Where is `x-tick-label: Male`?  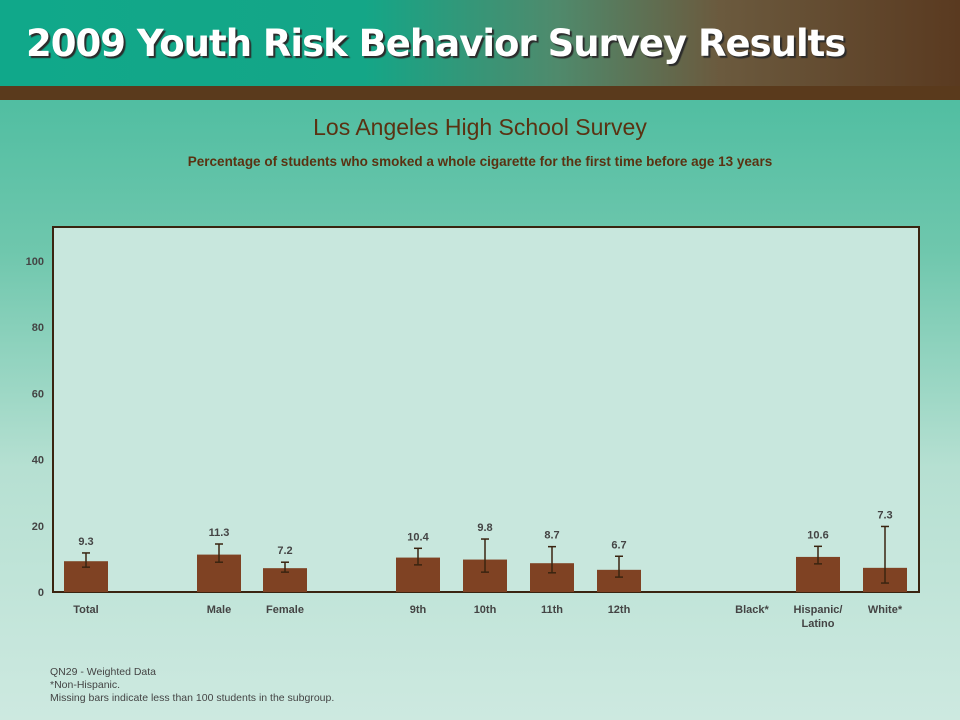
x-tick-label: Male is located at coordinates (219, 610).